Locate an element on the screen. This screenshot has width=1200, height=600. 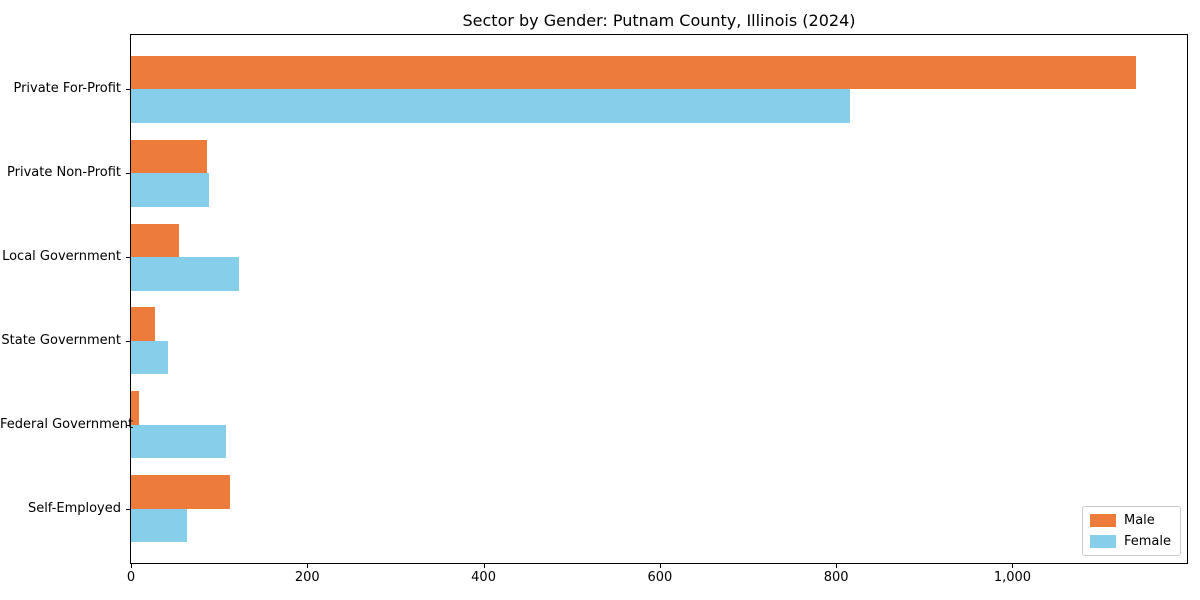
legend-item-female: Female is located at coordinates (1130, 541).